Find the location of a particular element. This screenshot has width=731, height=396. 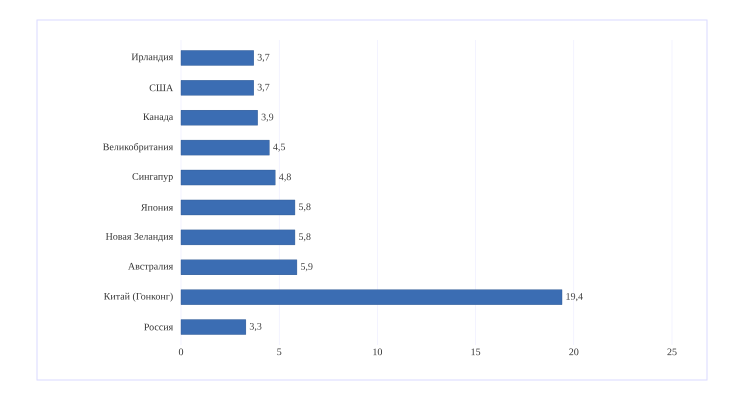

y-tick-label: США is located at coordinates (162, 88).